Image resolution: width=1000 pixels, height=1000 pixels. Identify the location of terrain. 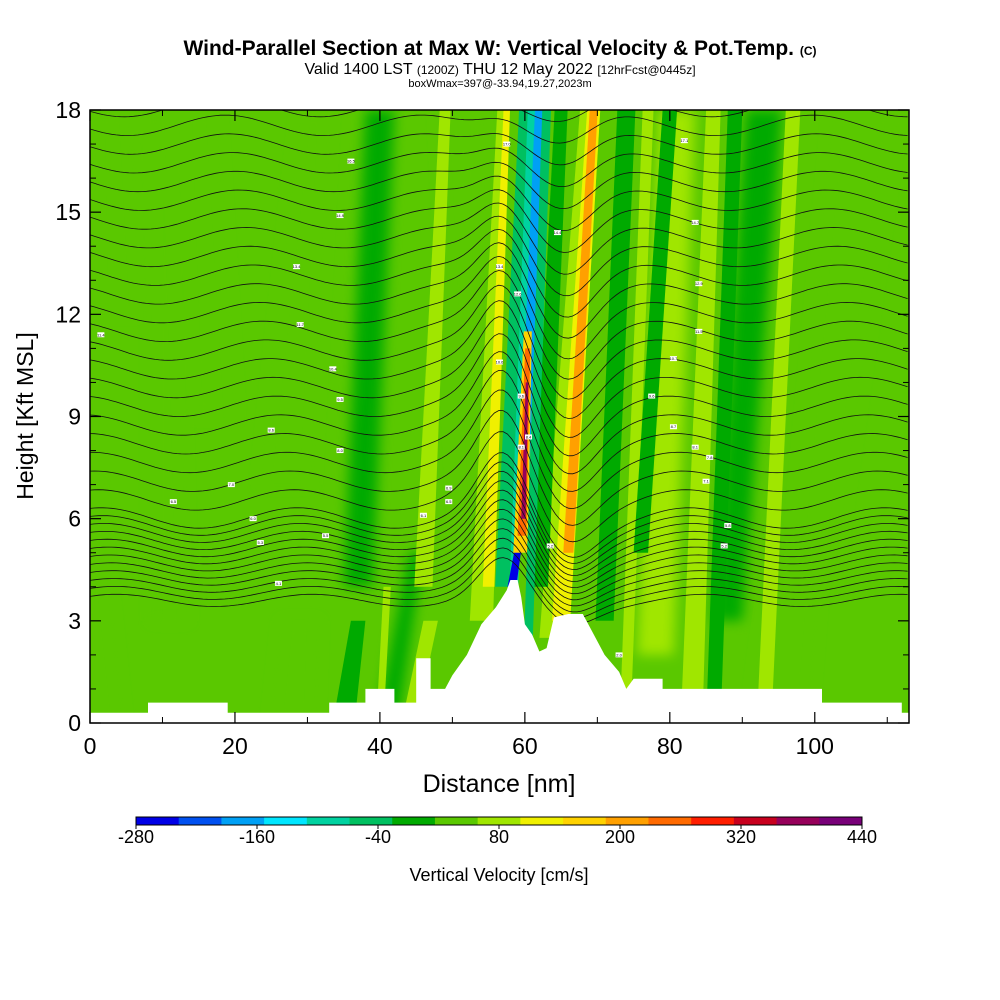
(499, 651).